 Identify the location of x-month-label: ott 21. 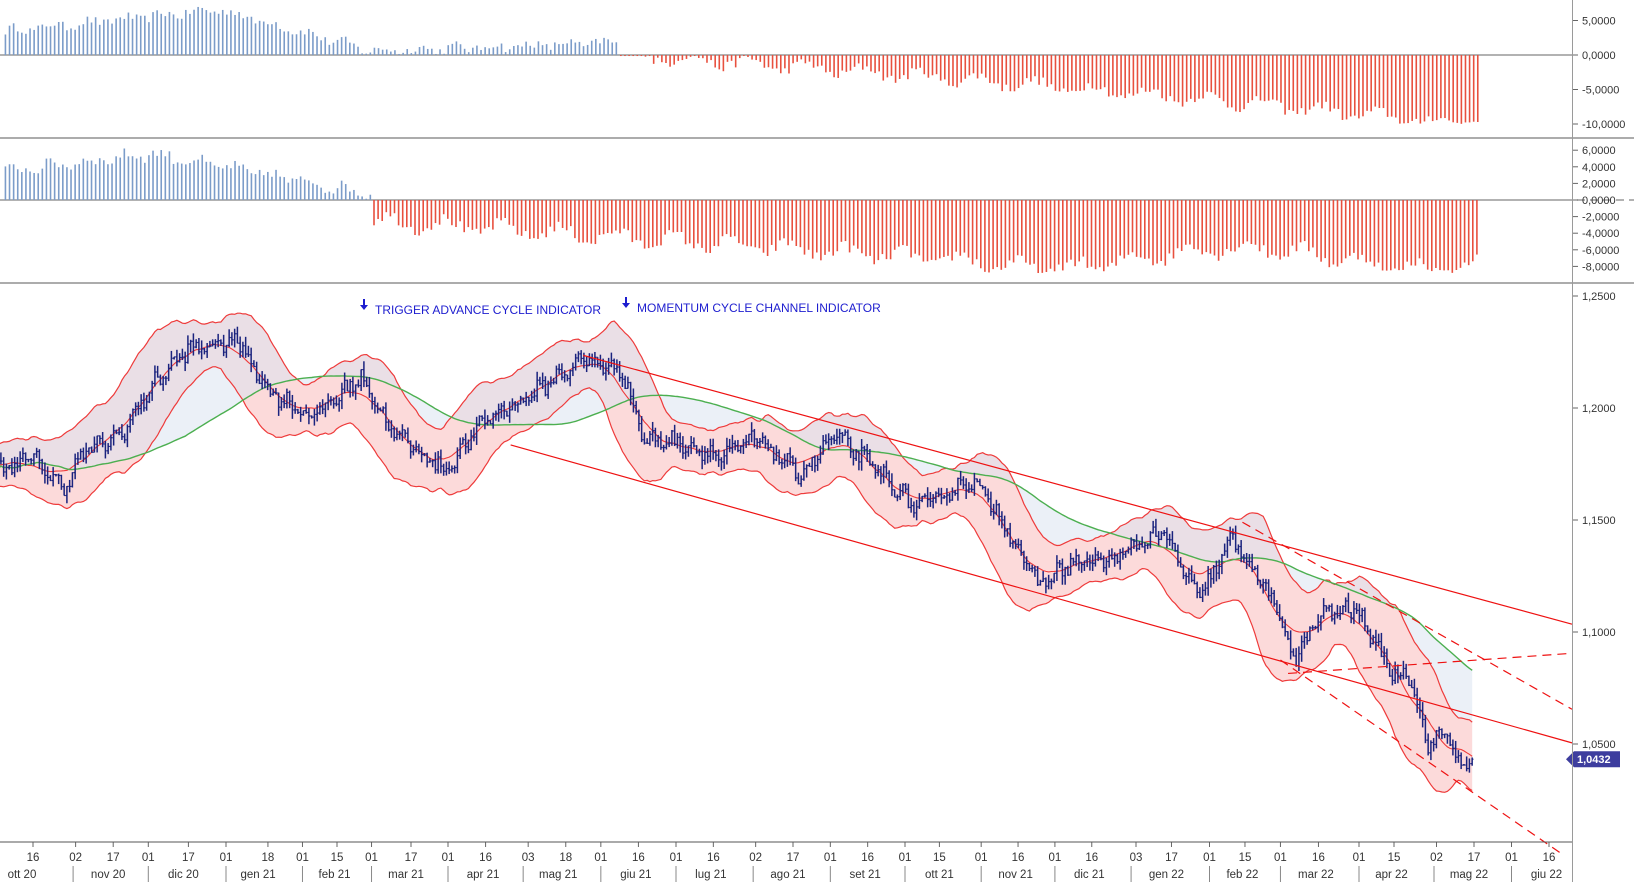
(939, 875).